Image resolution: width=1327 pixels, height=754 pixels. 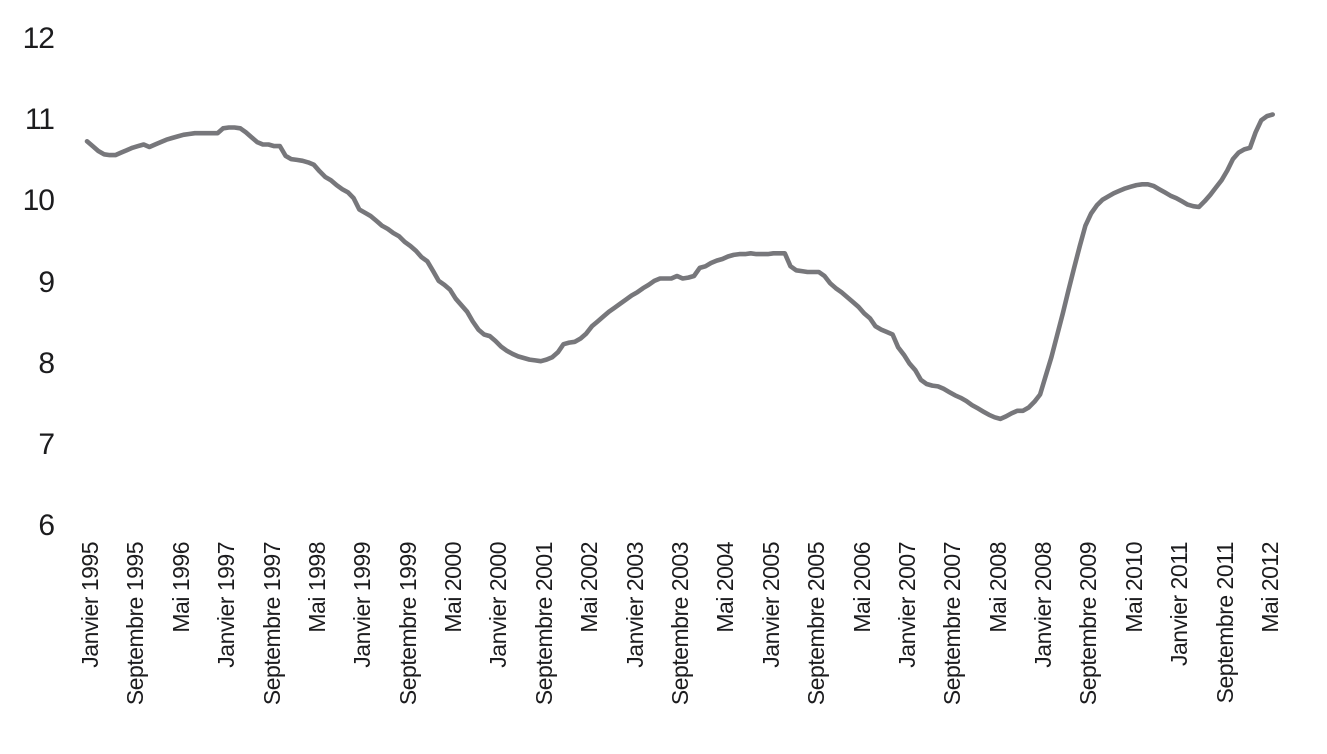 What do you see at coordinates (906, 605) in the screenshot?
I see `x-axis-tick-label: Janvier 2007` at bounding box center [906, 605].